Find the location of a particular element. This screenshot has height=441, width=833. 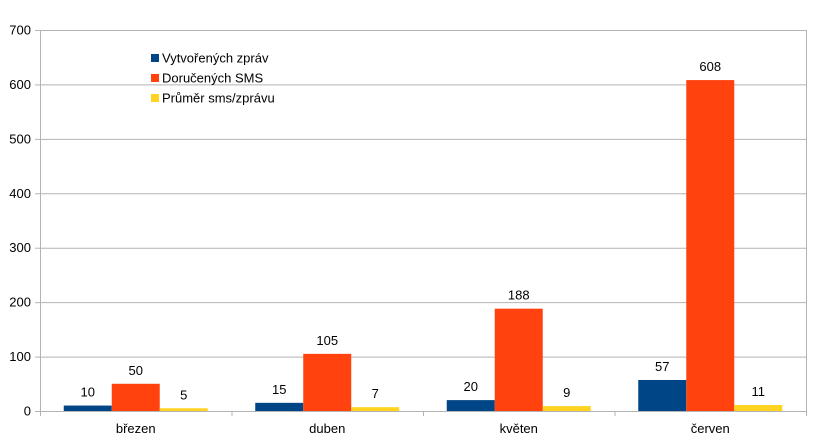

data-label: 50 is located at coordinates (136, 370).